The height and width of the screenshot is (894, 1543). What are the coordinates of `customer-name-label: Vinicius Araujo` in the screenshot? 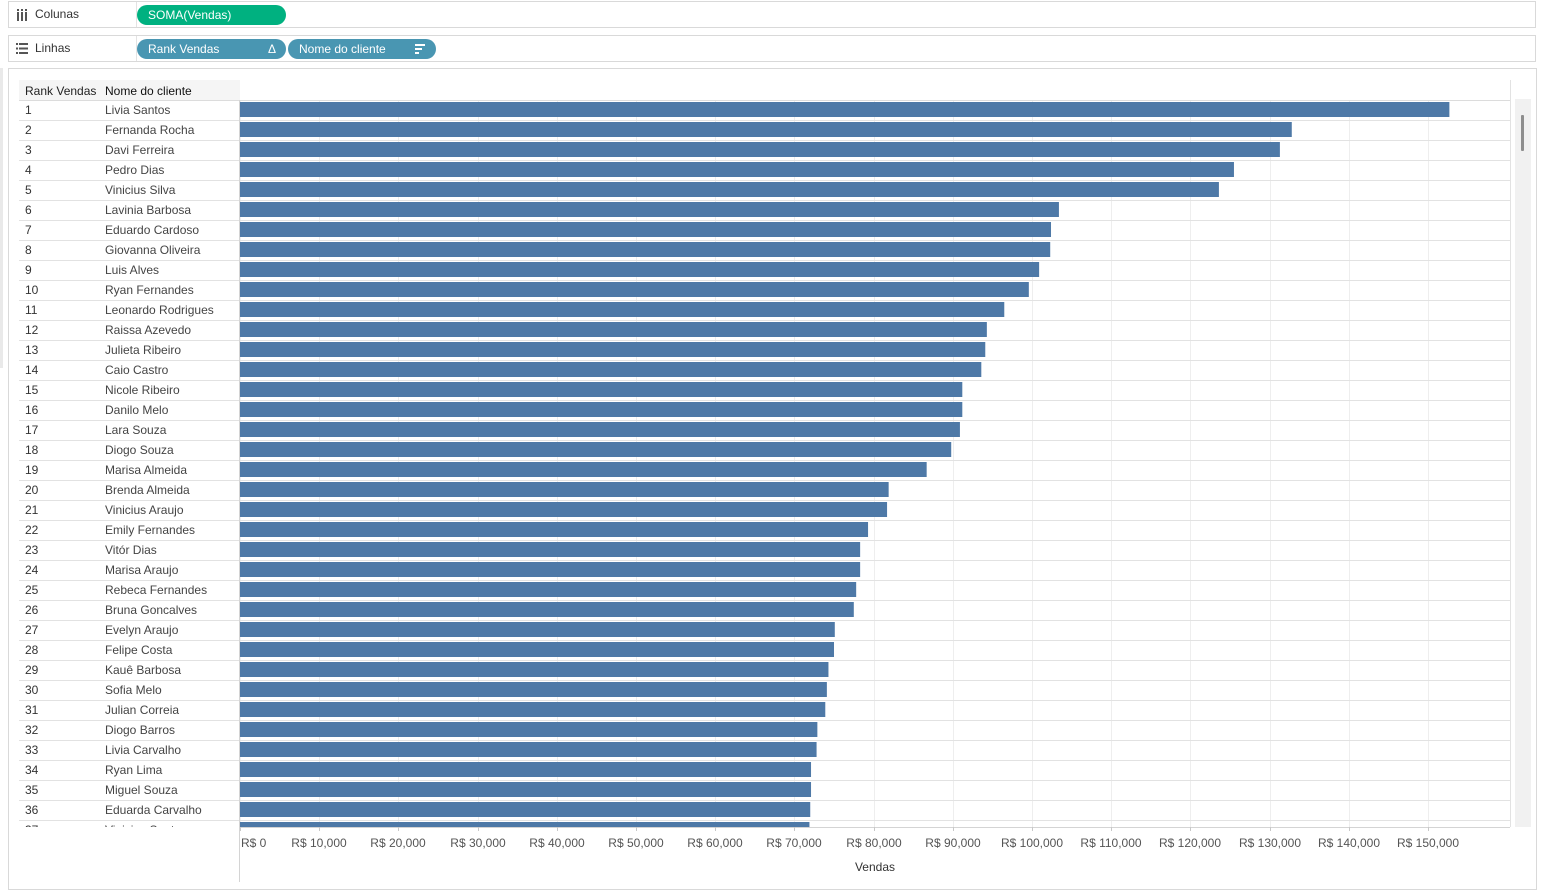 It's located at (144, 510).